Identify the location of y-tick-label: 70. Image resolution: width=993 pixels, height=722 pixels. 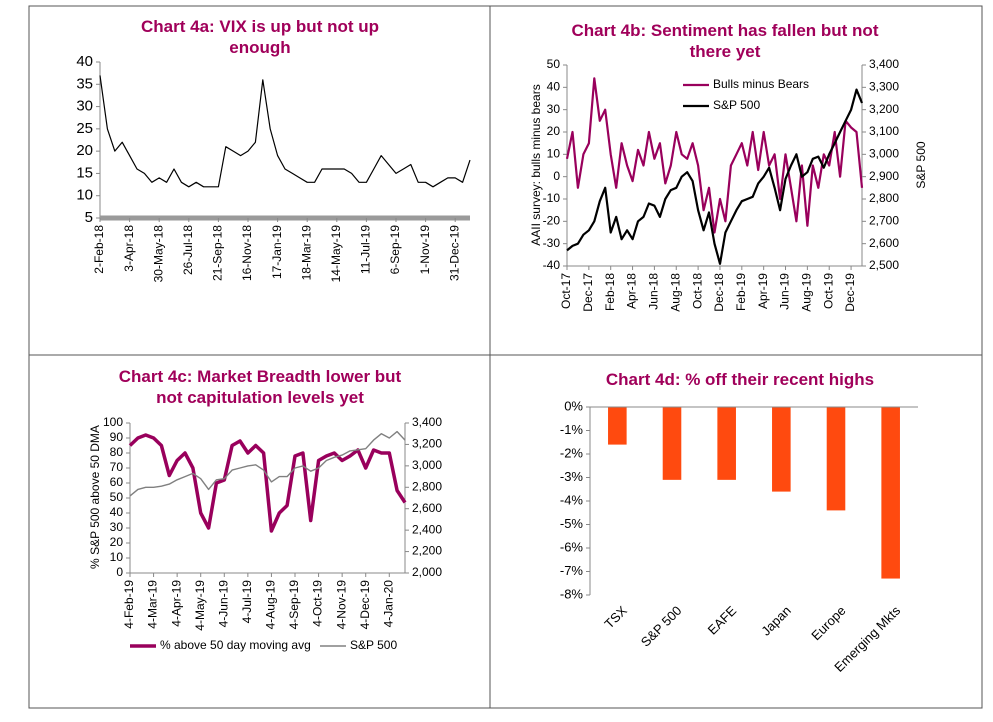
(117, 467).